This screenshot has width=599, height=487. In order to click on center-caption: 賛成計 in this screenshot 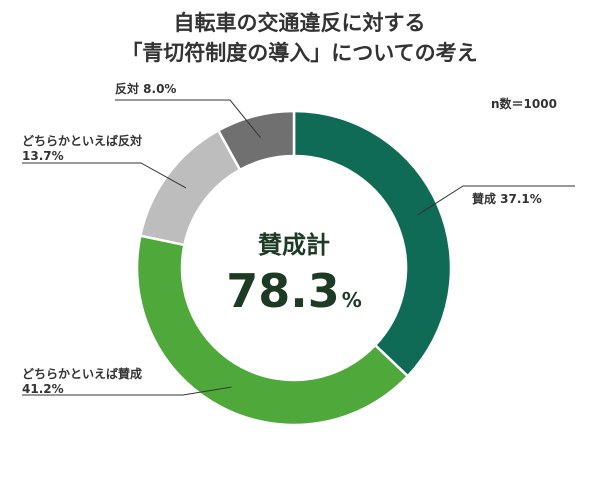, I will do `click(294, 245)`.